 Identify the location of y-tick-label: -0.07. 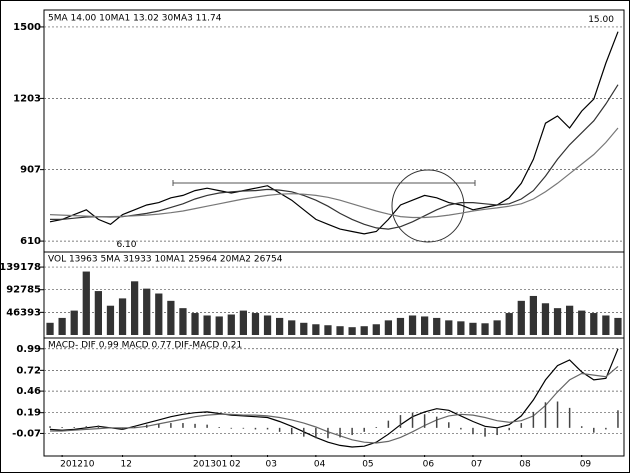
(26, 433).